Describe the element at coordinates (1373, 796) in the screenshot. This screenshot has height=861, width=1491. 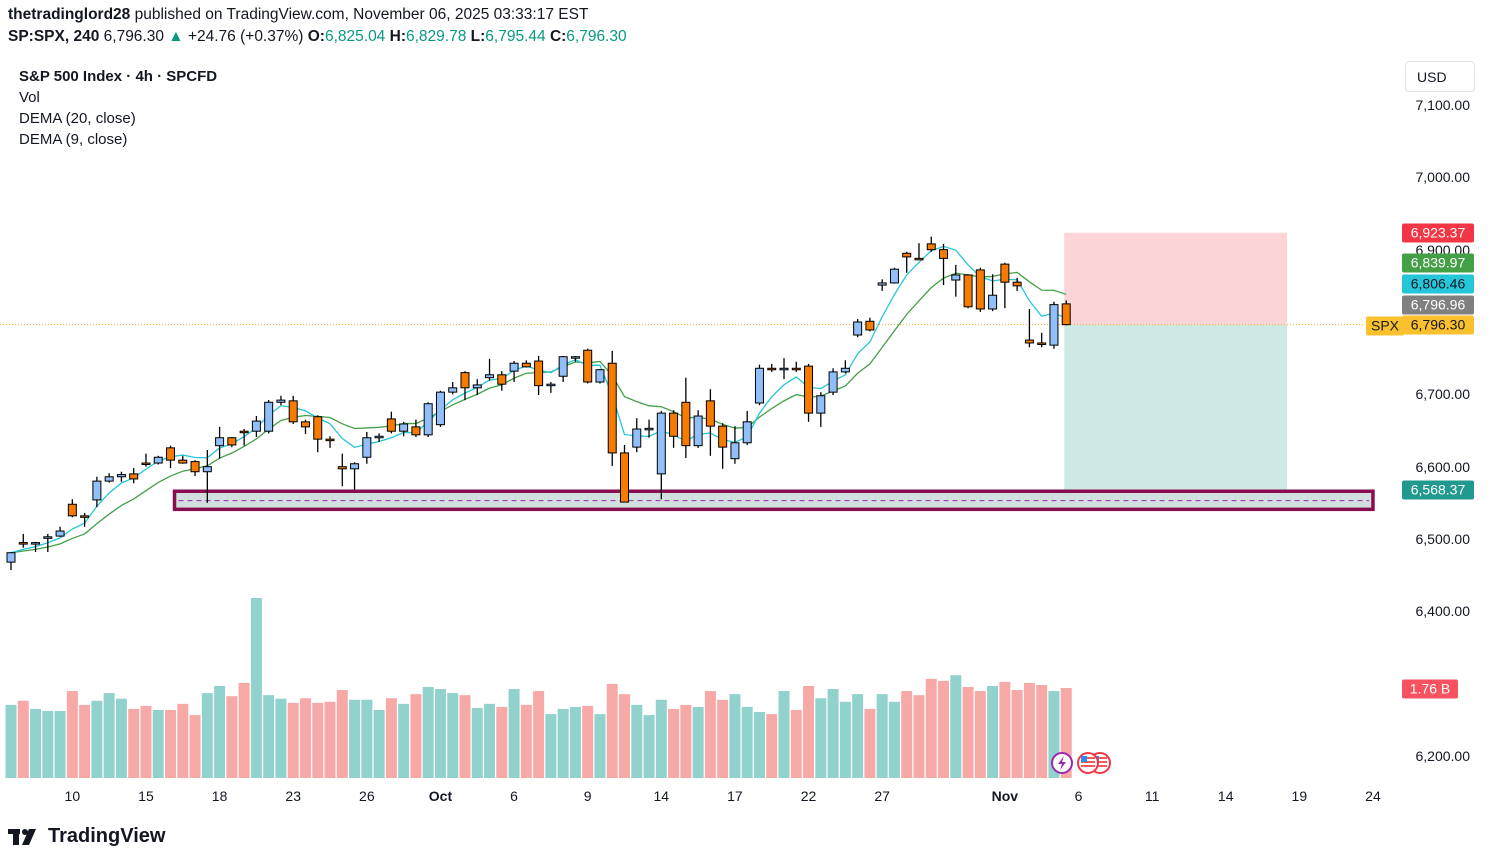
I see `time-tick-label: 24` at that location.